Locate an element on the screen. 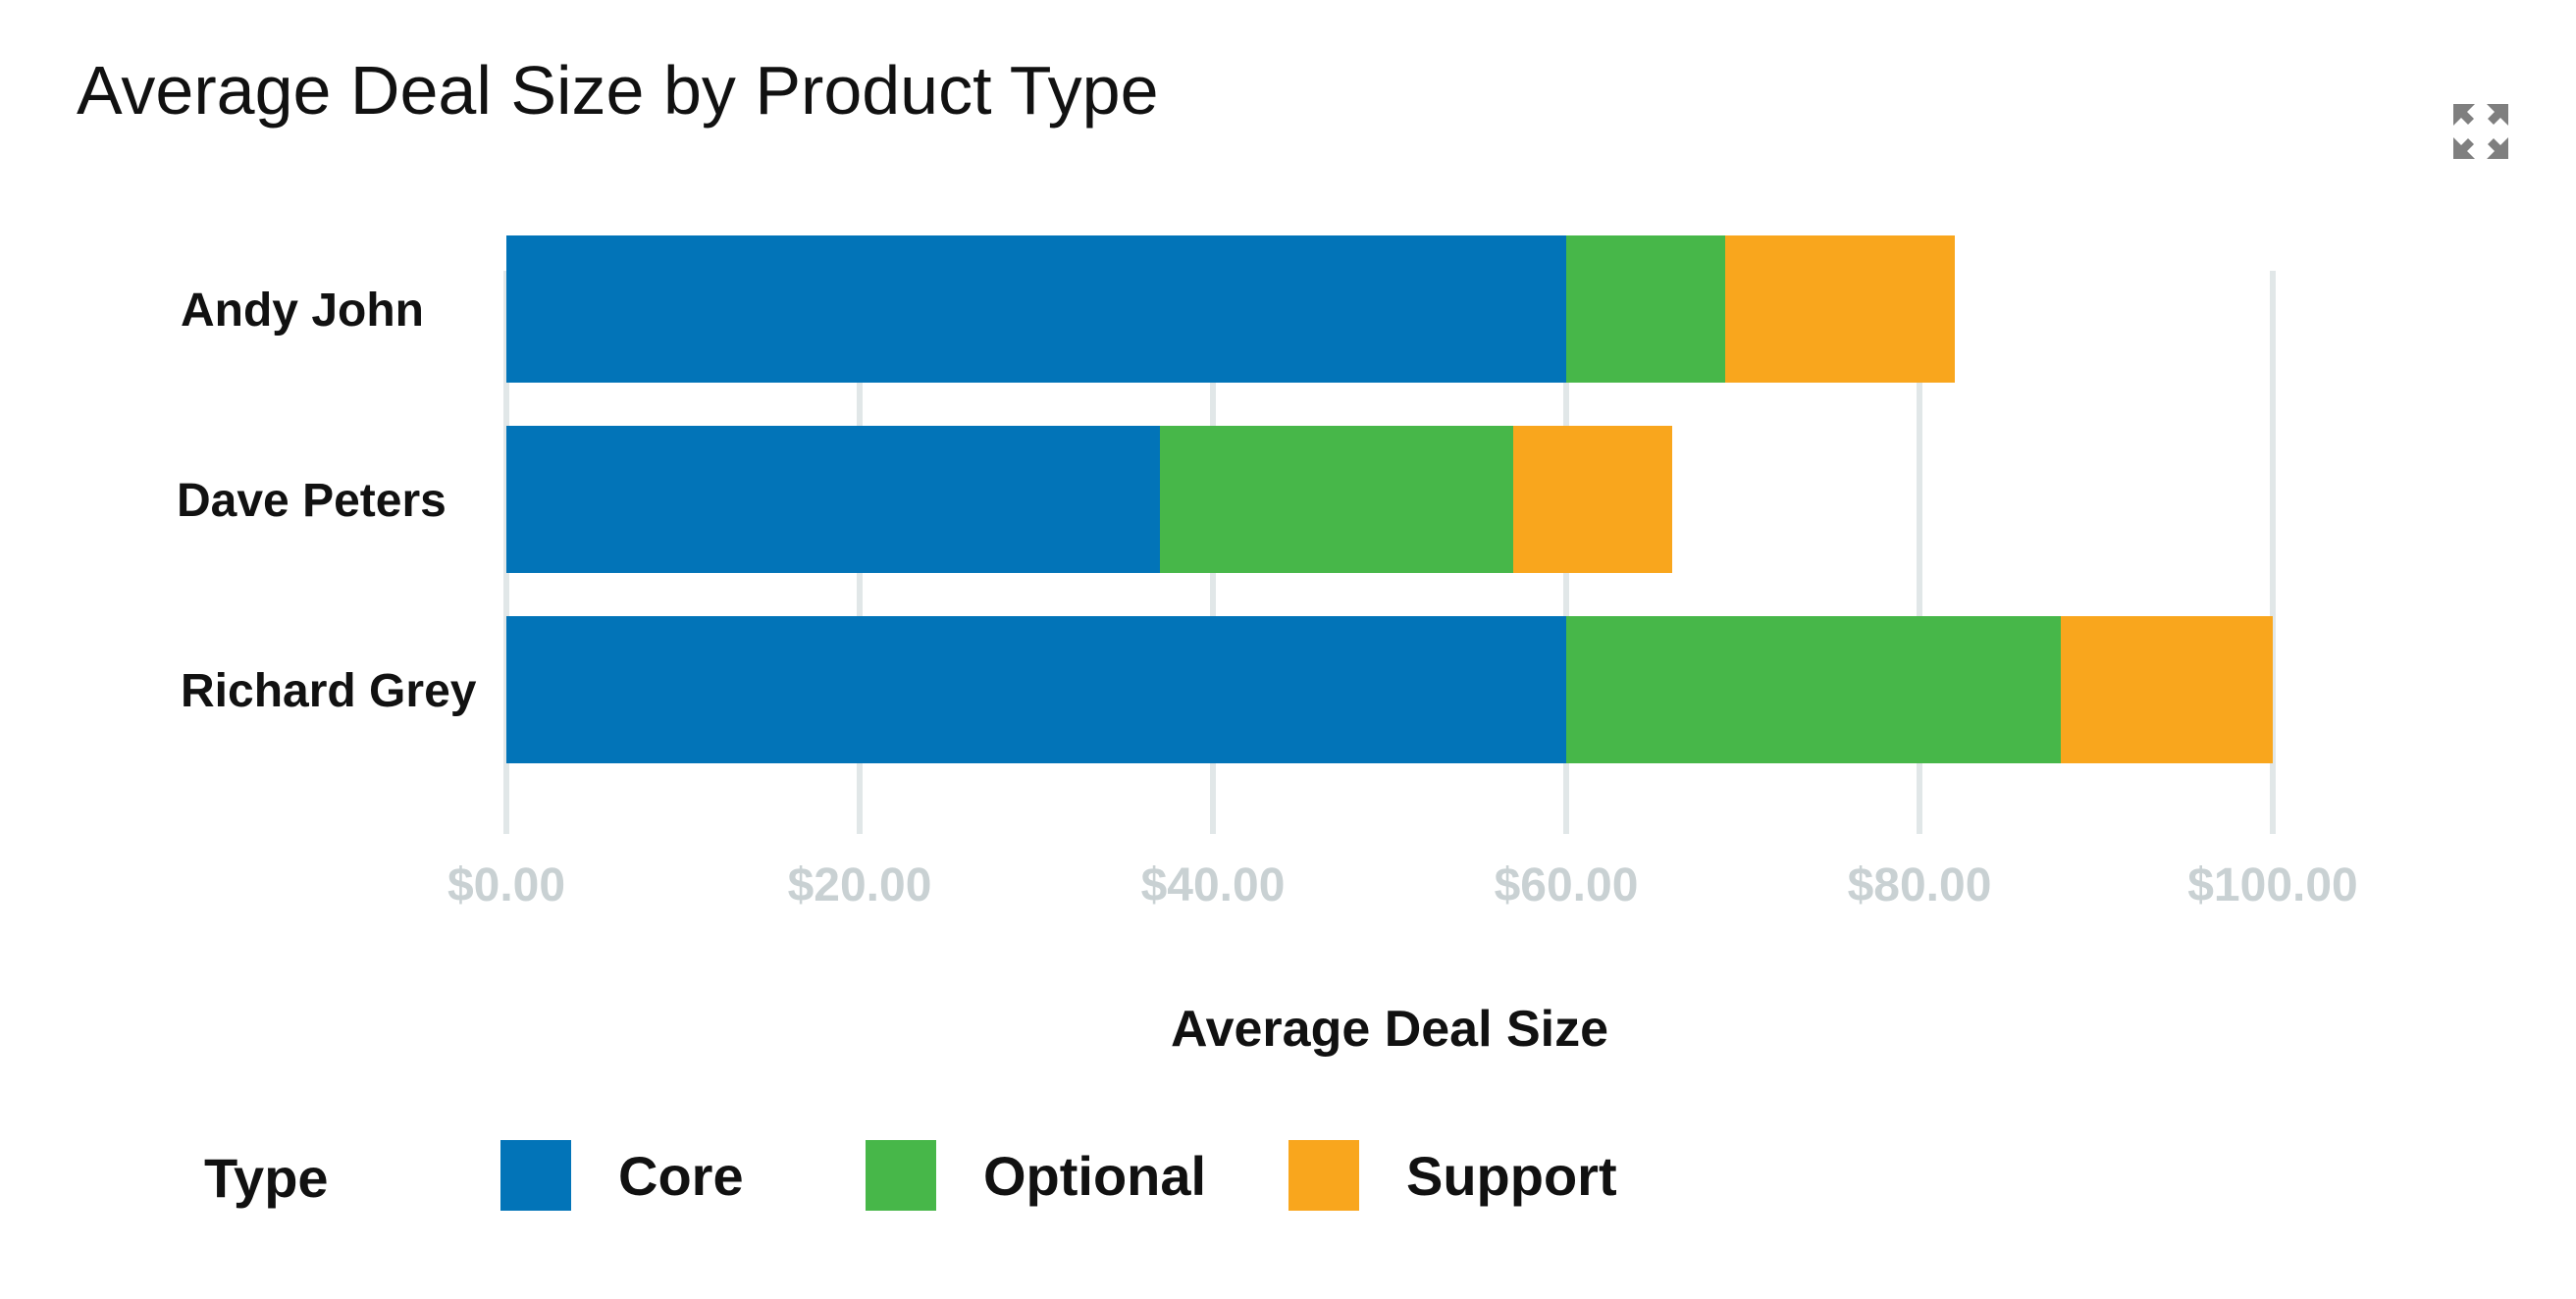 The height and width of the screenshot is (1299, 2576). expand-arrows-icon is located at coordinates (2480, 131).